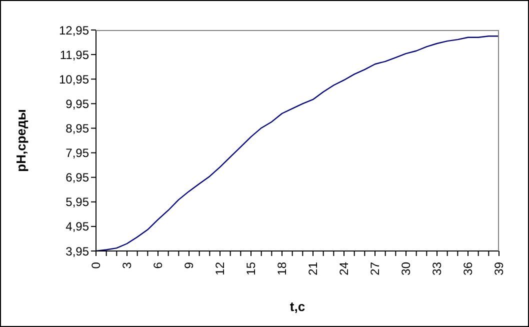 Image resolution: width=529 pixels, height=327 pixels. What do you see at coordinates (127, 265) in the screenshot?
I see `x-tick-label: 3` at bounding box center [127, 265].